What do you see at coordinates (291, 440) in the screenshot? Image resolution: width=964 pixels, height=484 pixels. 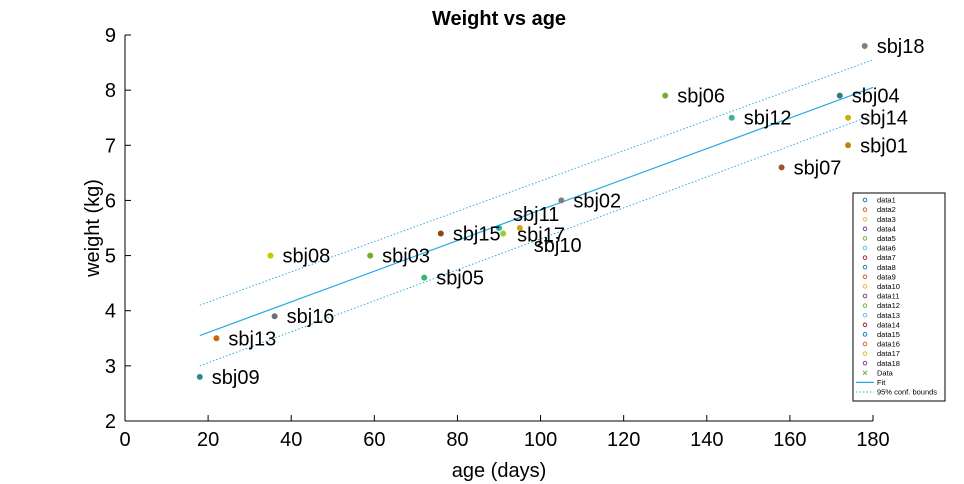 I see `x-tick-label: 40` at bounding box center [291, 440].